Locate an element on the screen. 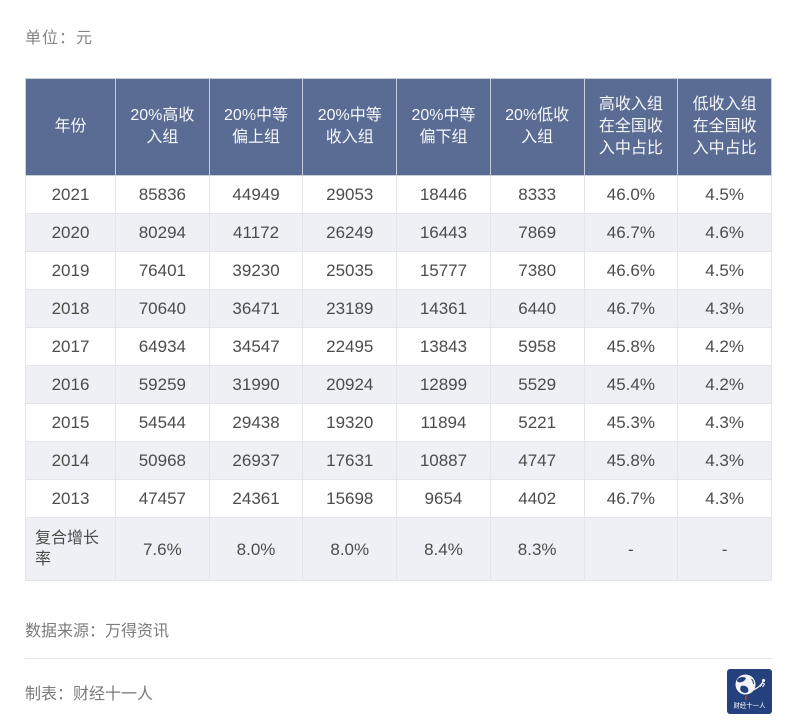  value-cell: 25035 is located at coordinates (350, 270).